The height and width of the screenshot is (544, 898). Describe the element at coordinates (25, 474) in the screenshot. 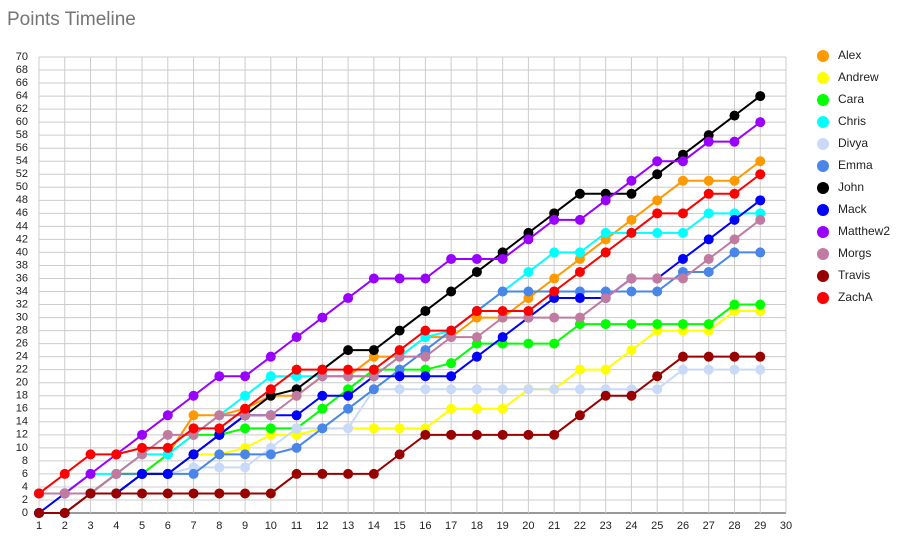

I see `y-tick-label: 6` at that location.